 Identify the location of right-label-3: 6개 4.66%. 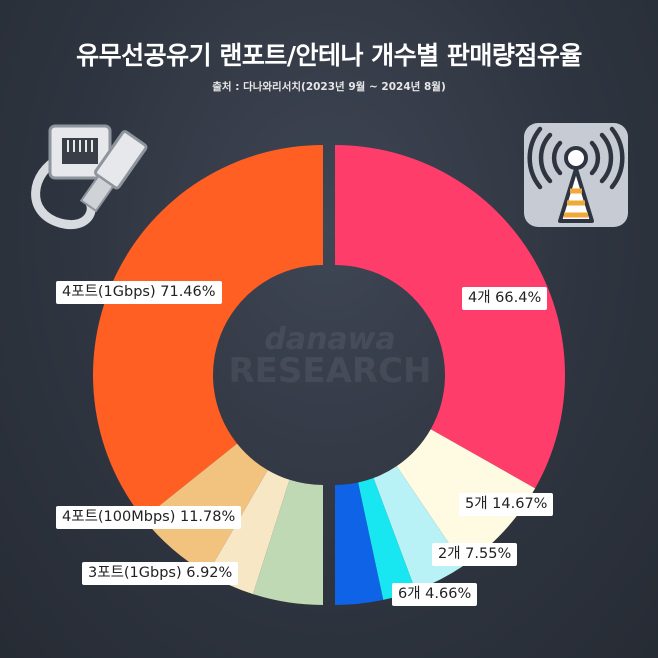
(435, 594).